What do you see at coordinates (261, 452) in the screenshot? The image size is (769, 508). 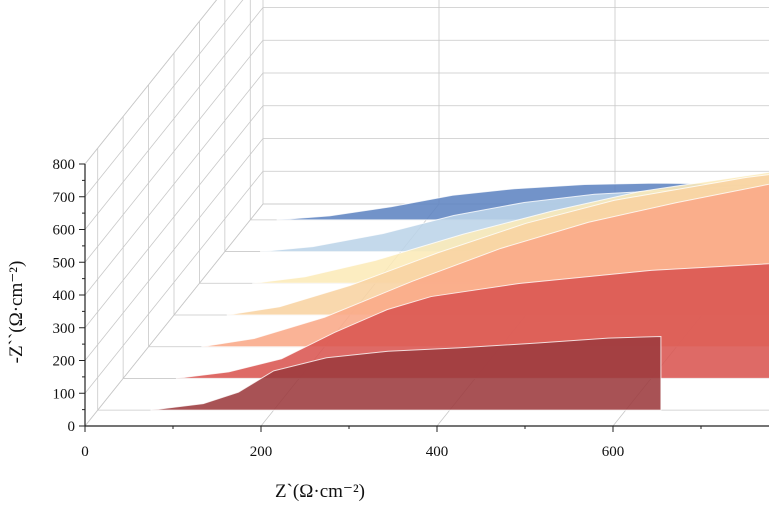 I see `x-tick-label: 200` at bounding box center [261, 452].